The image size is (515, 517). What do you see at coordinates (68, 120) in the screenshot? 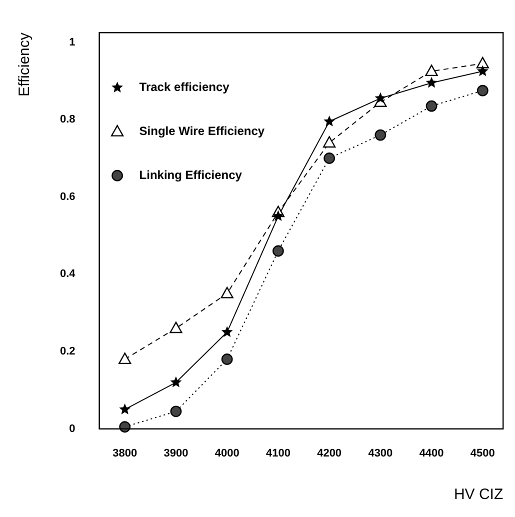
I see `y-tick-label: 0.8` at bounding box center [68, 120].